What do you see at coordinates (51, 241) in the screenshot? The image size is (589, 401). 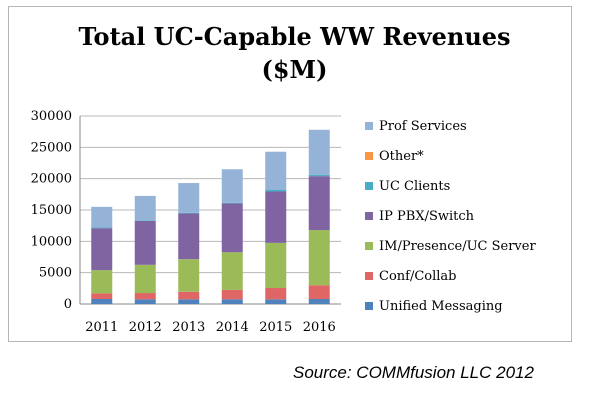 I see `y-tick-label: 10000` at bounding box center [51, 241].